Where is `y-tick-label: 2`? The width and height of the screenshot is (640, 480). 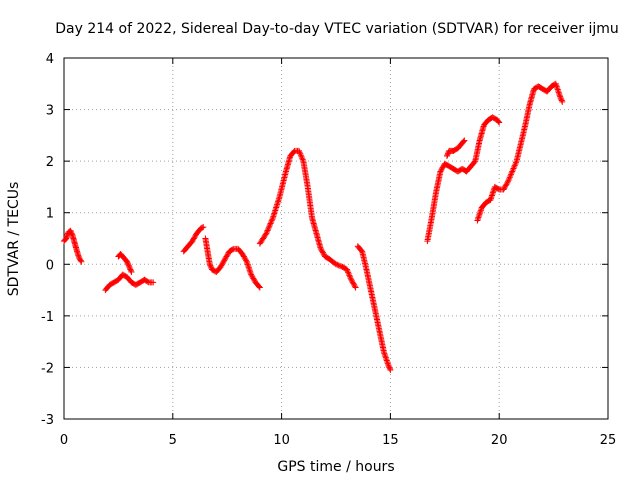 y-tick-label: 2 is located at coordinates (50, 162).